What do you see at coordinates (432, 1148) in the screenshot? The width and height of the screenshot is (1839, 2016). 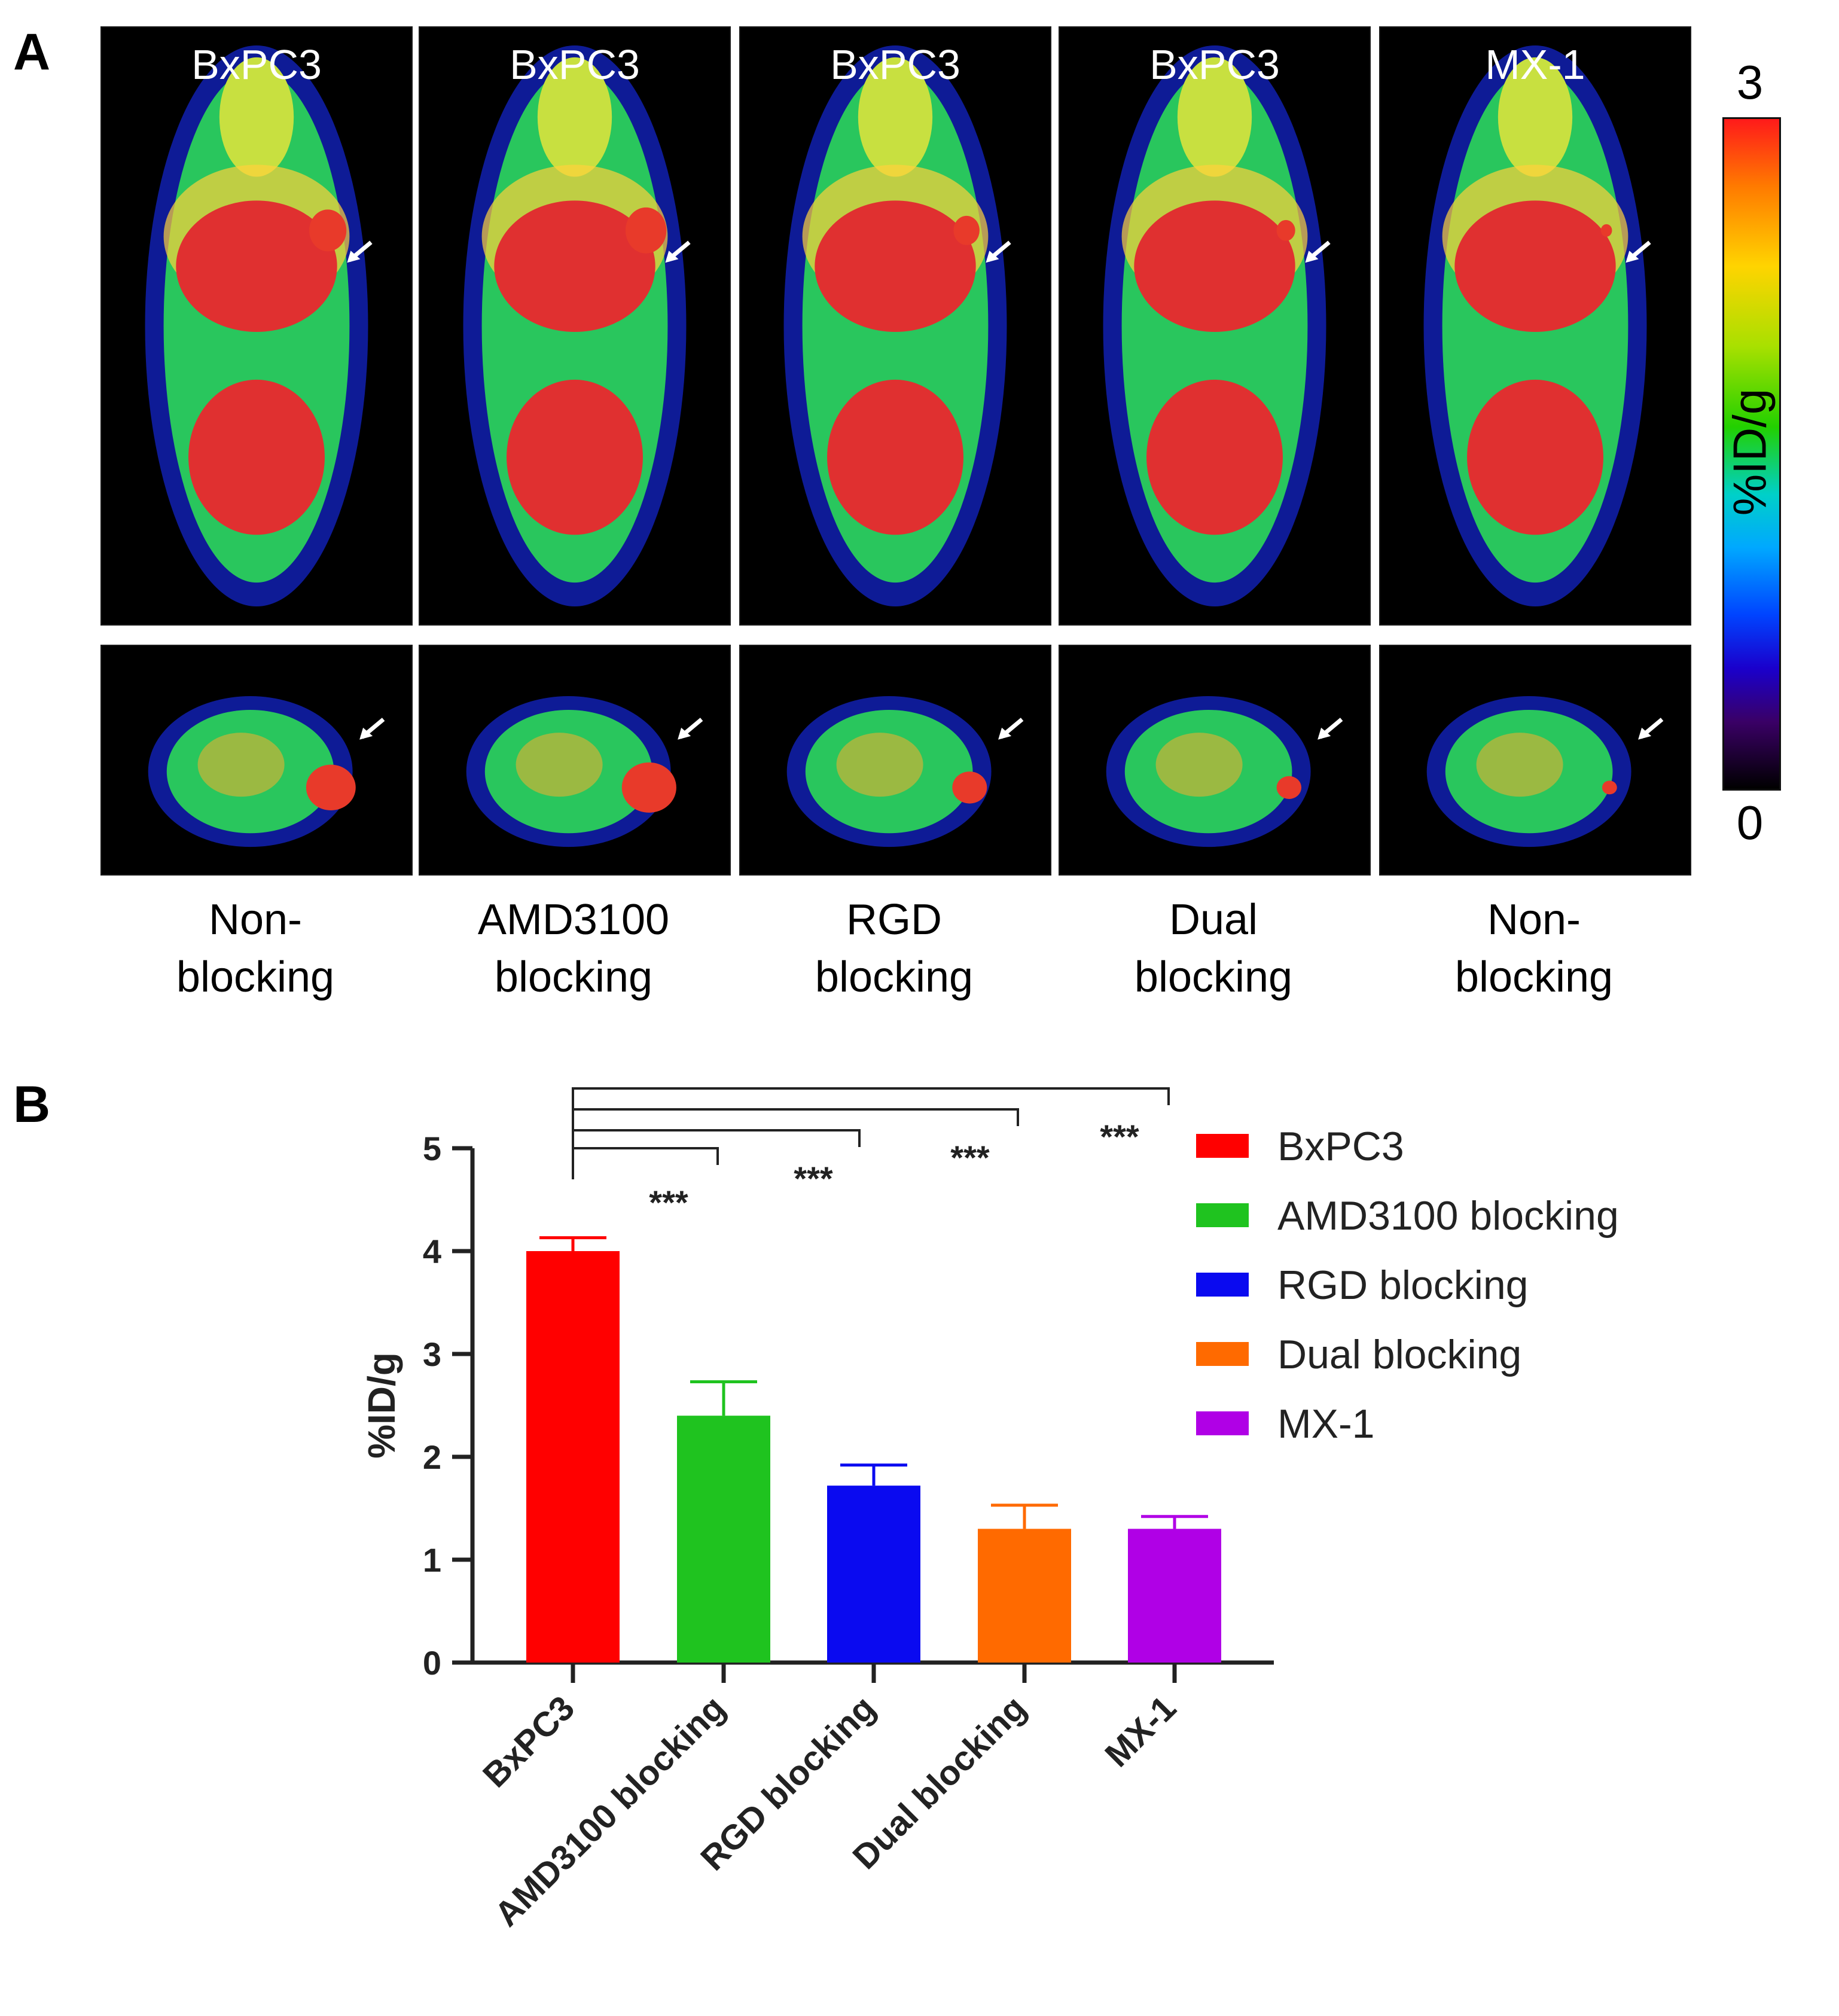 I see `y-tick-label: 5` at bounding box center [432, 1148].